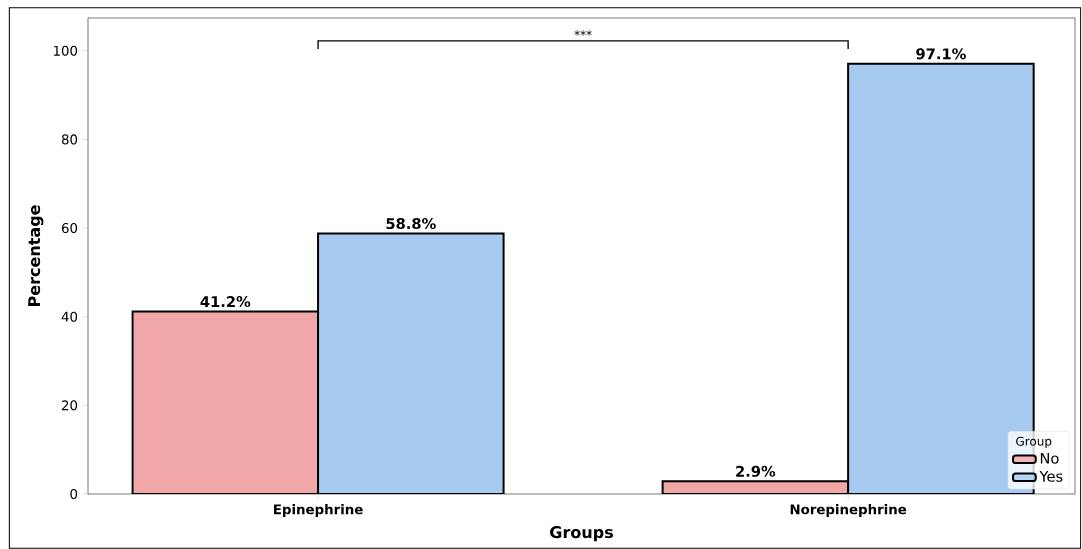 This screenshot has height=549, width=1082. Describe the element at coordinates (69, 316) in the screenshot. I see `y-tick-label: 40` at that location.